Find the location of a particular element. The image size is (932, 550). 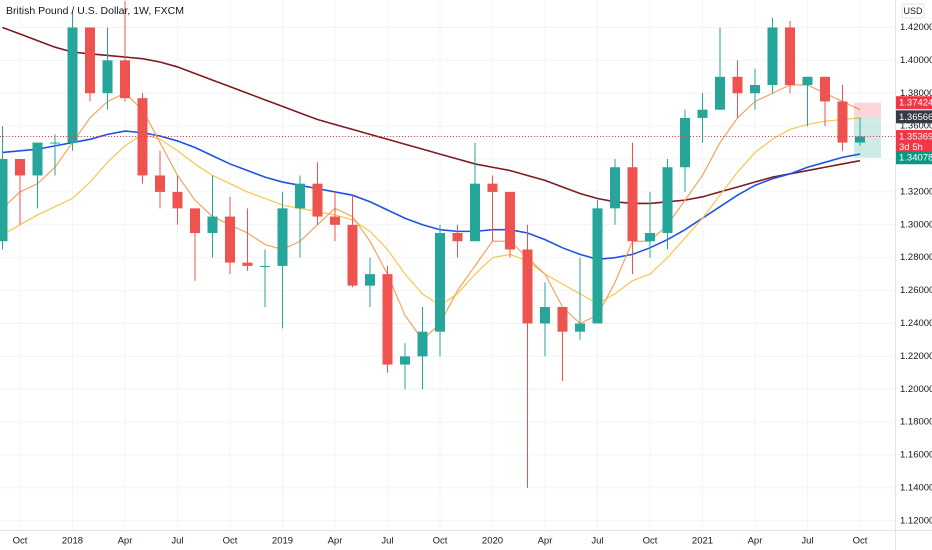

y-tick-label: 1.12000 is located at coordinates (916, 520).